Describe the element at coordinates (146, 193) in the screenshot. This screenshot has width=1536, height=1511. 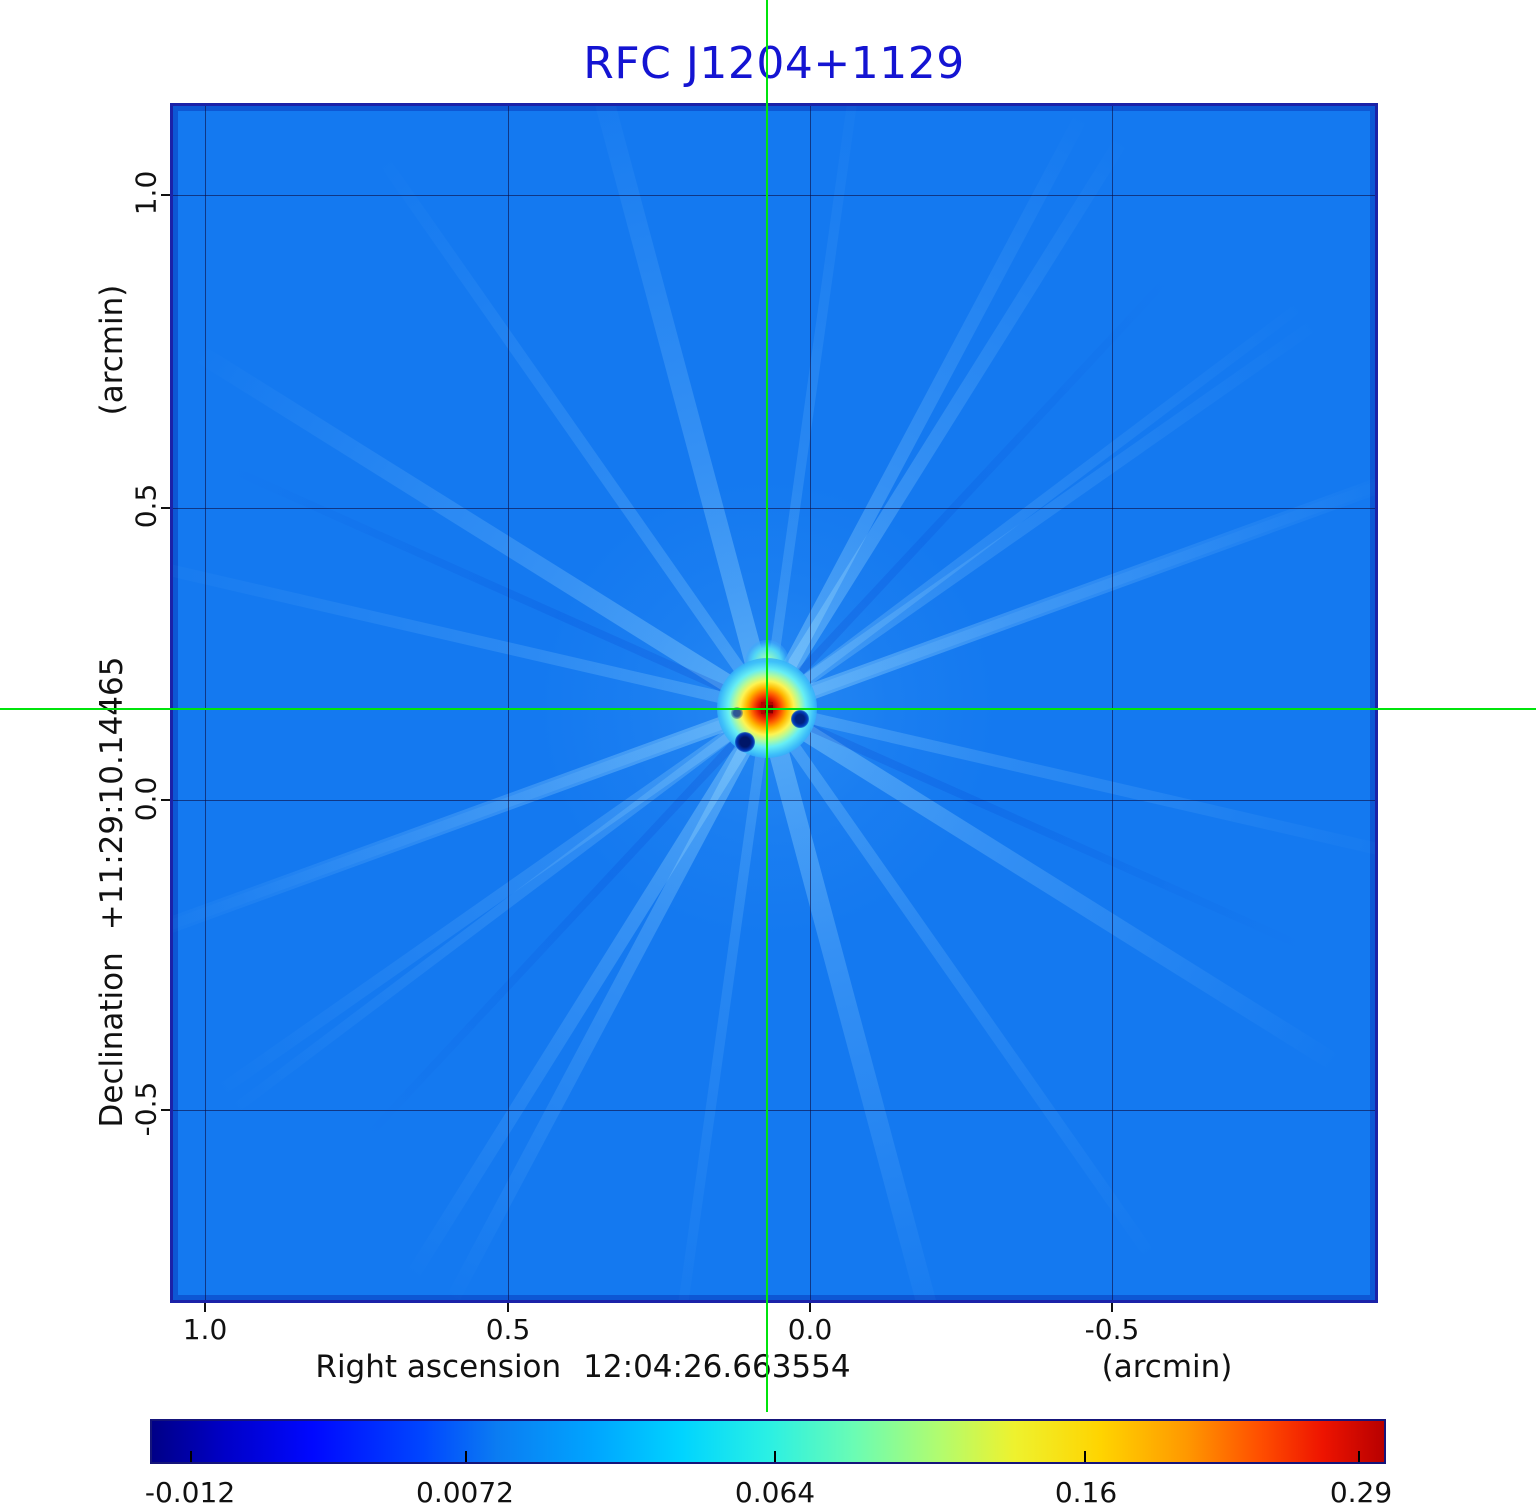
I see `y-tick-label: 1.0` at that location.